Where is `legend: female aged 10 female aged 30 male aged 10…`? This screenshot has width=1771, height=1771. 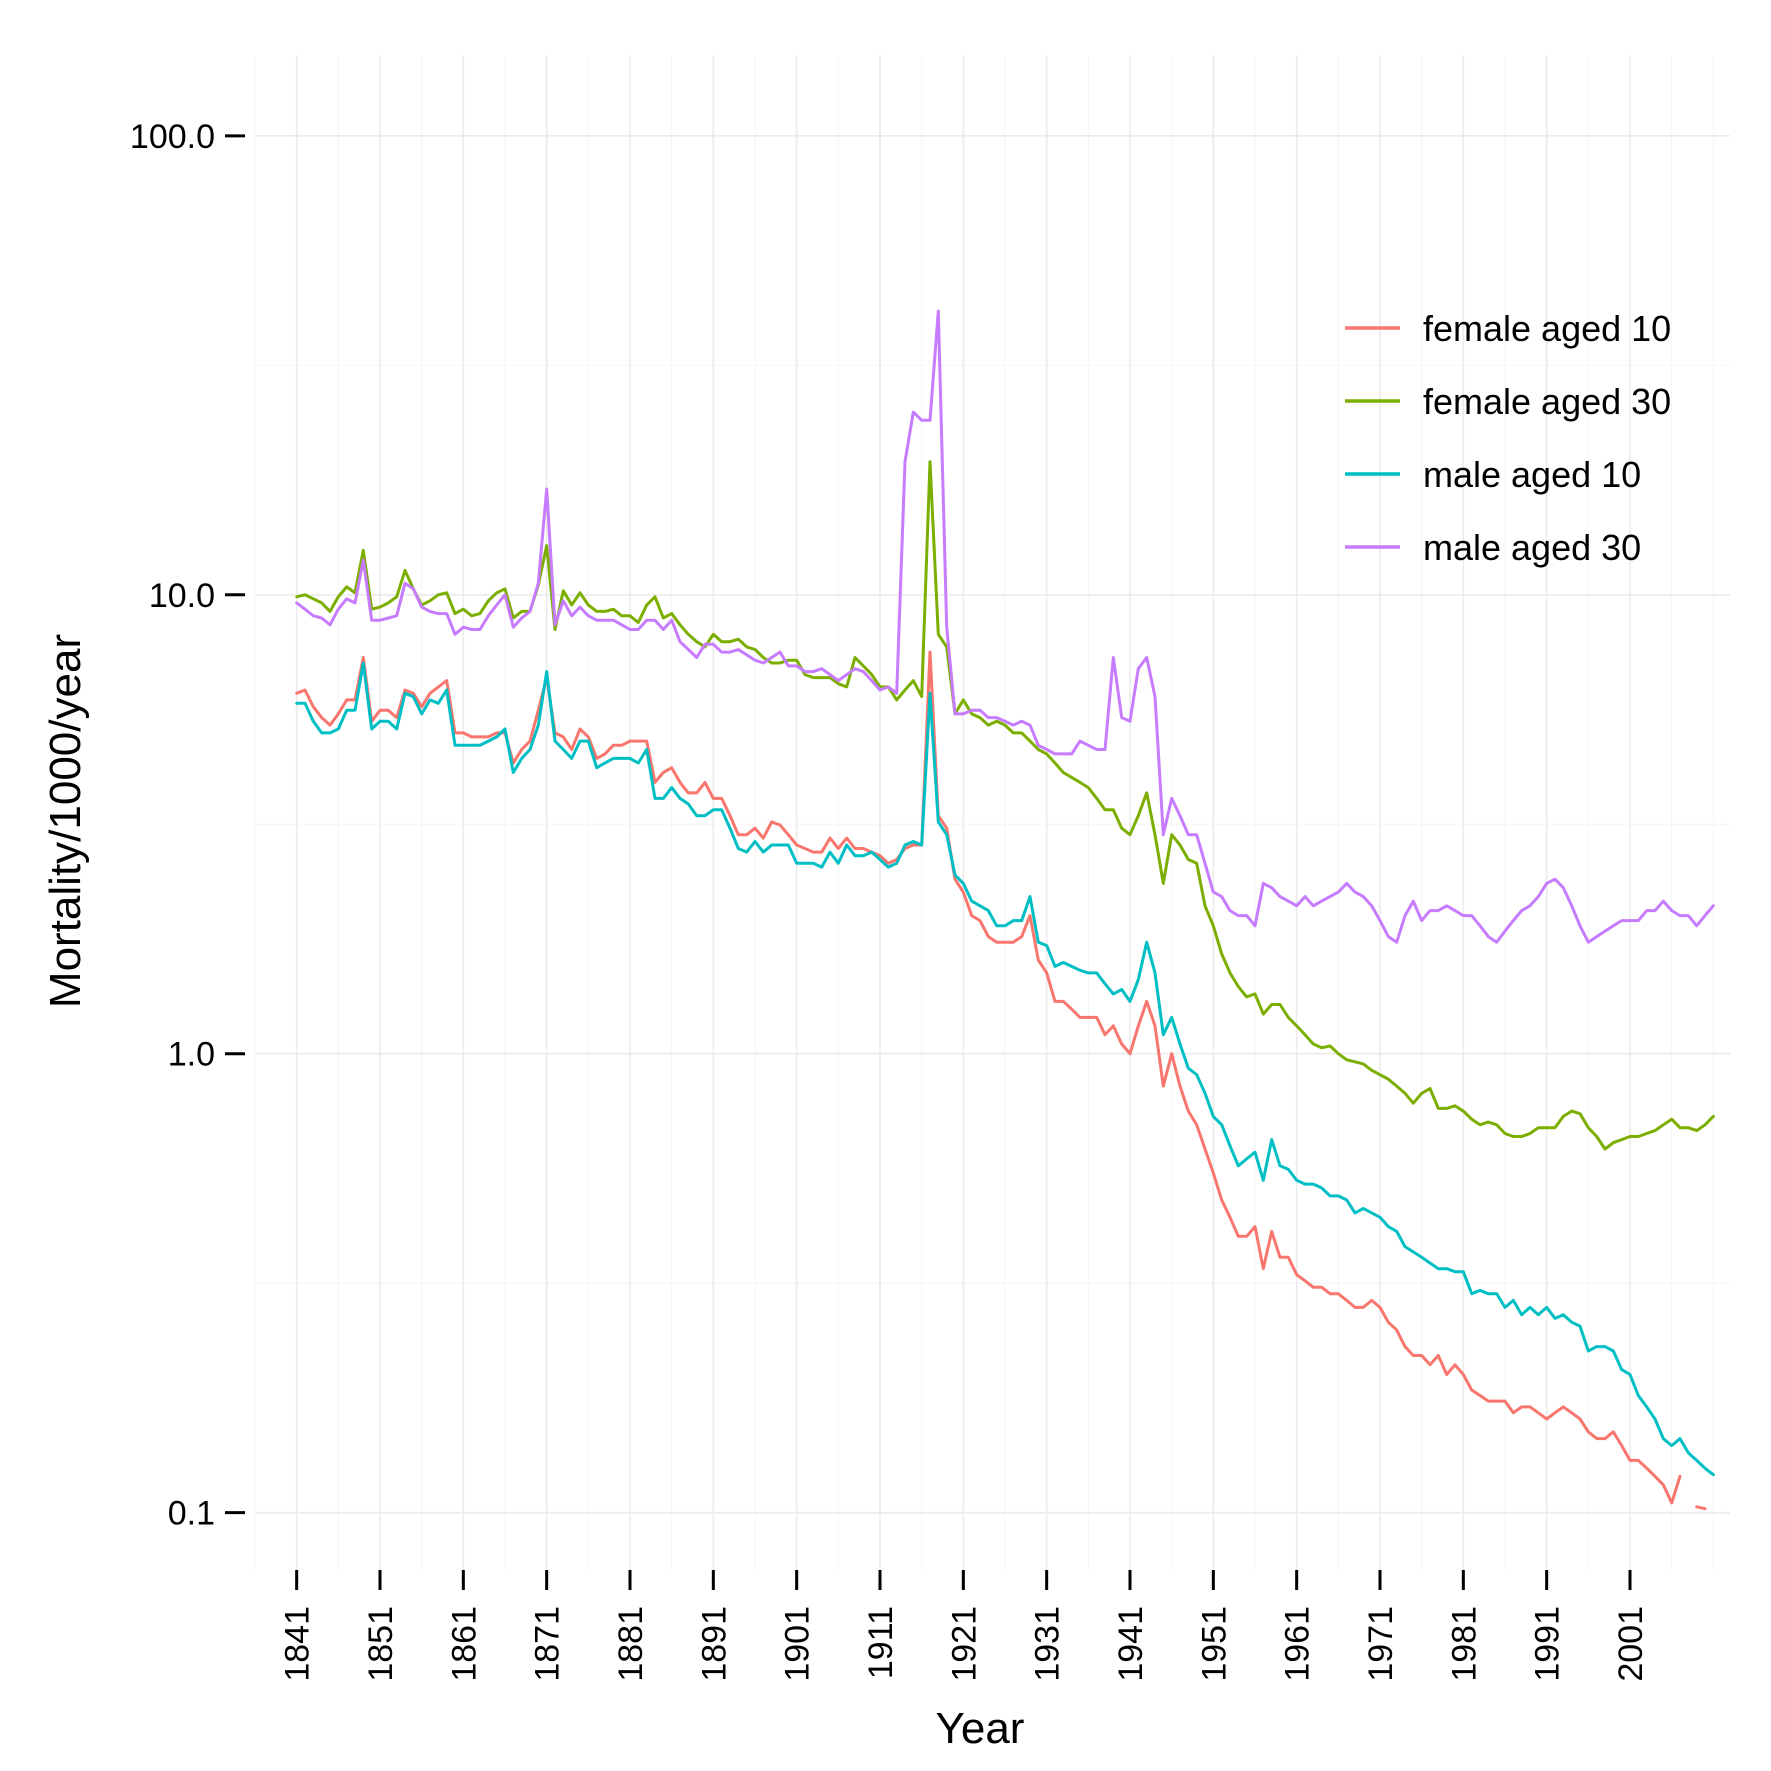 legend: female aged 10 female aged 30 male aged 10… is located at coordinates (1508, 438).